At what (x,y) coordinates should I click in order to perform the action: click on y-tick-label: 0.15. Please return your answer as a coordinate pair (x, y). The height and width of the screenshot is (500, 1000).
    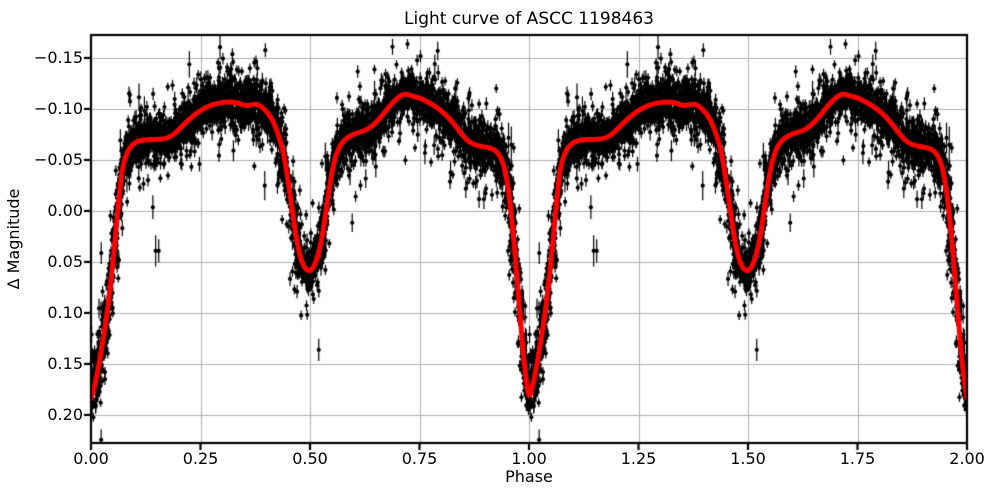
    Looking at the image, I should click on (65, 363).